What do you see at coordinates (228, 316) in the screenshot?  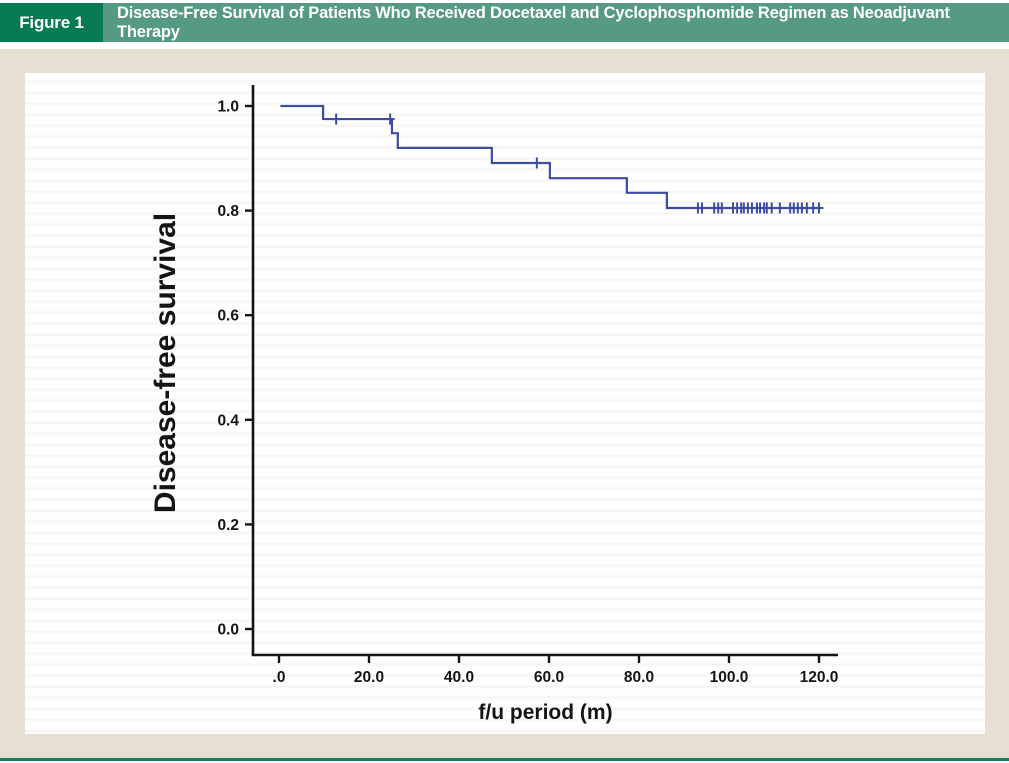 I see `y-tick-label: 0.6` at bounding box center [228, 316].